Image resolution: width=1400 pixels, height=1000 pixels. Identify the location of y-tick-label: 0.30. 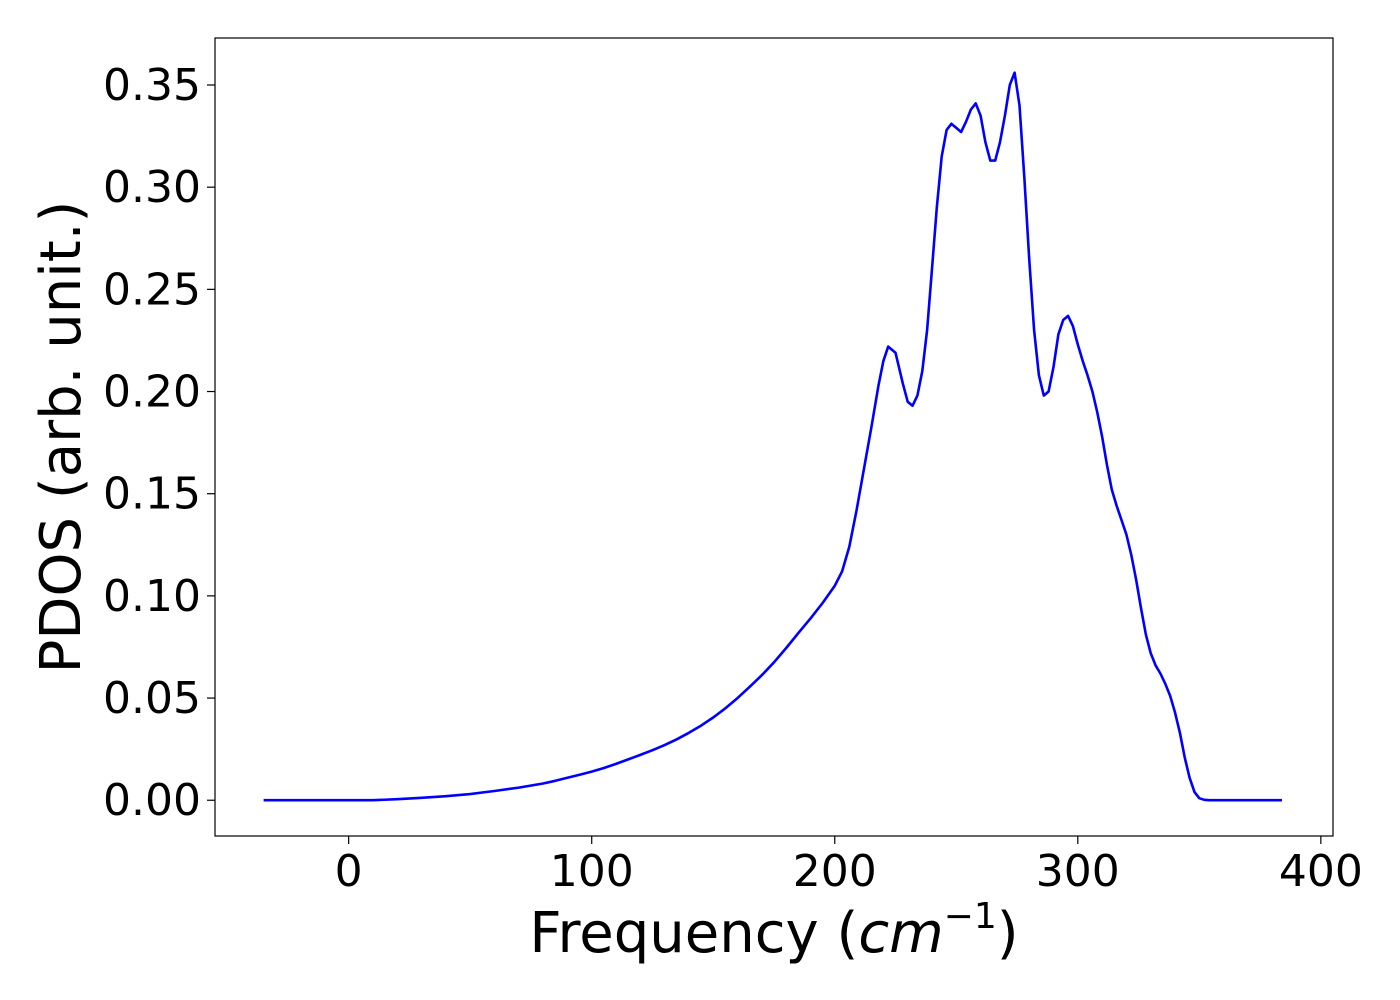
(152, 187).